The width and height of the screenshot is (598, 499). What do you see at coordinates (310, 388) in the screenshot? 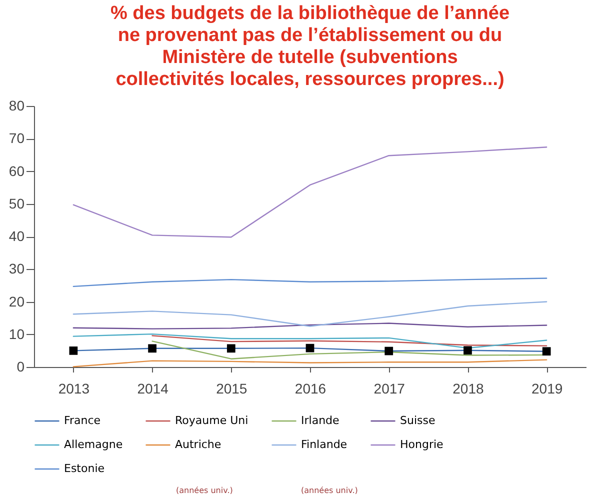
I see `x-tick-label: 2016` at bounding box center [310, 388].